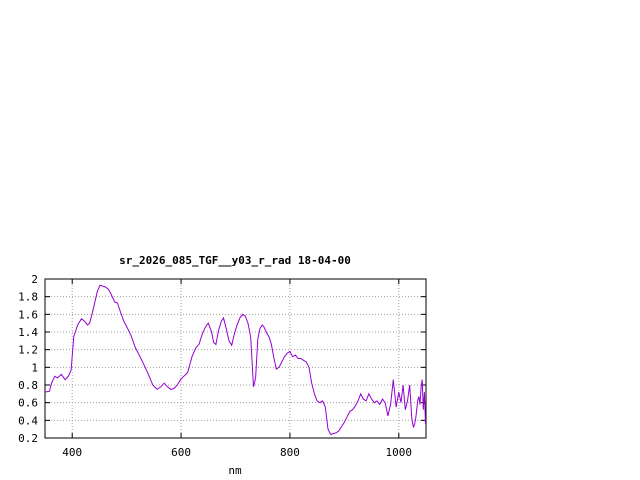 This screenshot has height=480, width=640. I want to click on x-tick-label: 400, so click(72, 452).